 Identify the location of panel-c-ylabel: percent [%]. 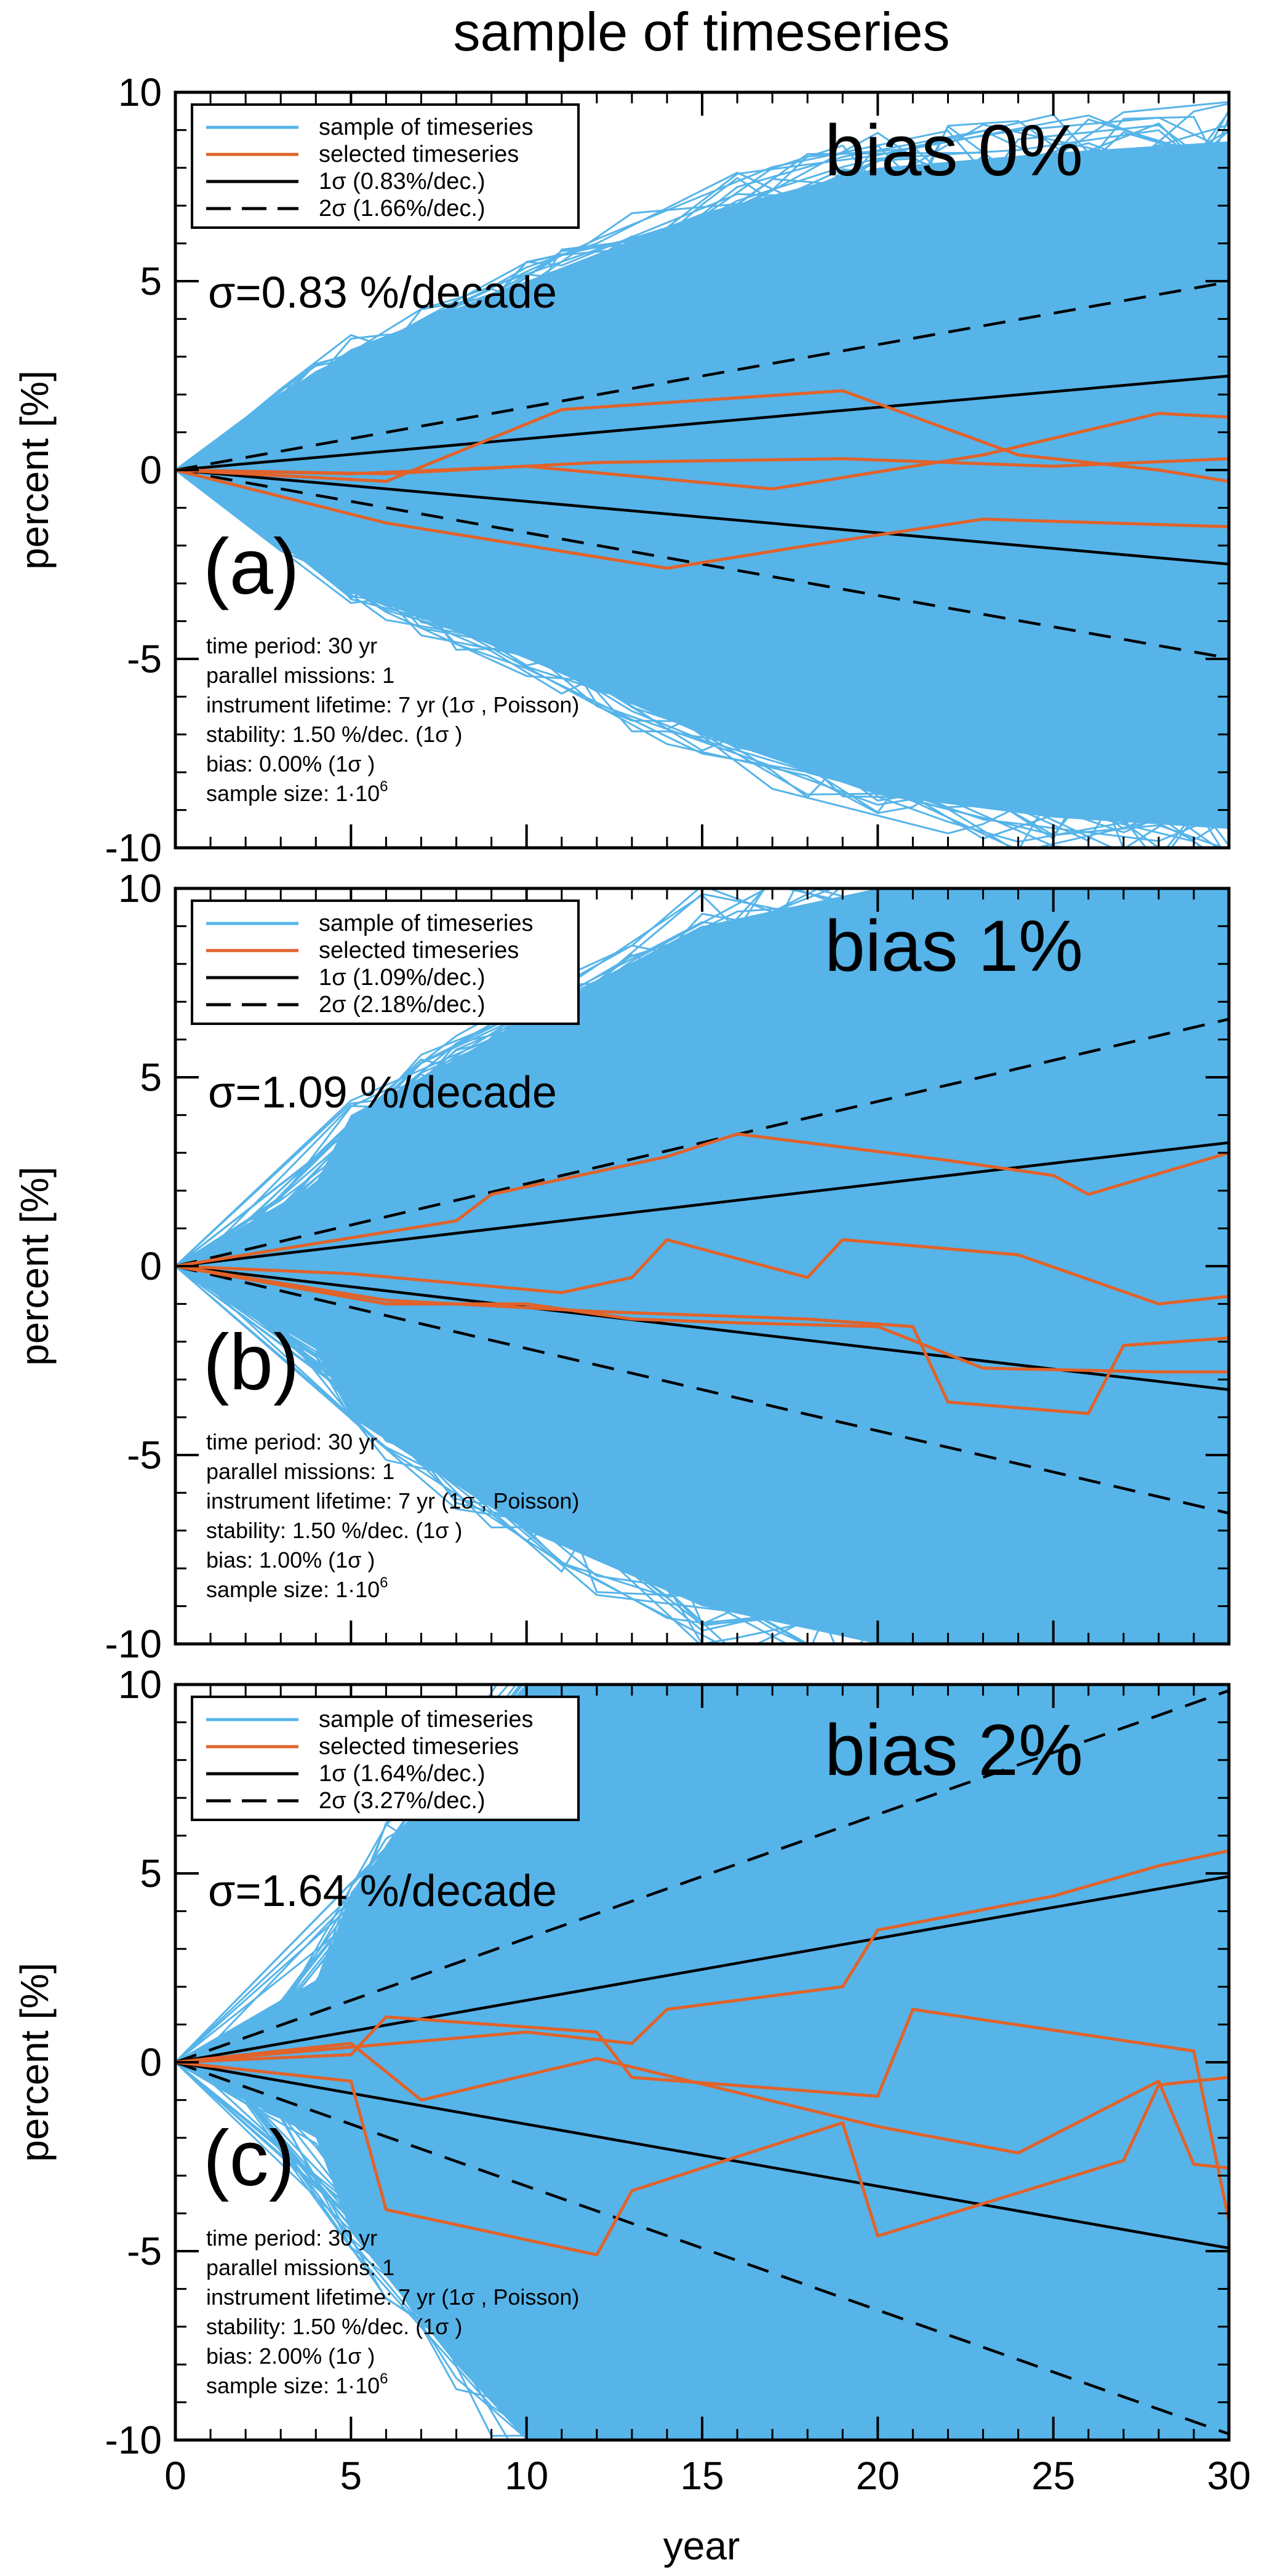
(34, 2062).